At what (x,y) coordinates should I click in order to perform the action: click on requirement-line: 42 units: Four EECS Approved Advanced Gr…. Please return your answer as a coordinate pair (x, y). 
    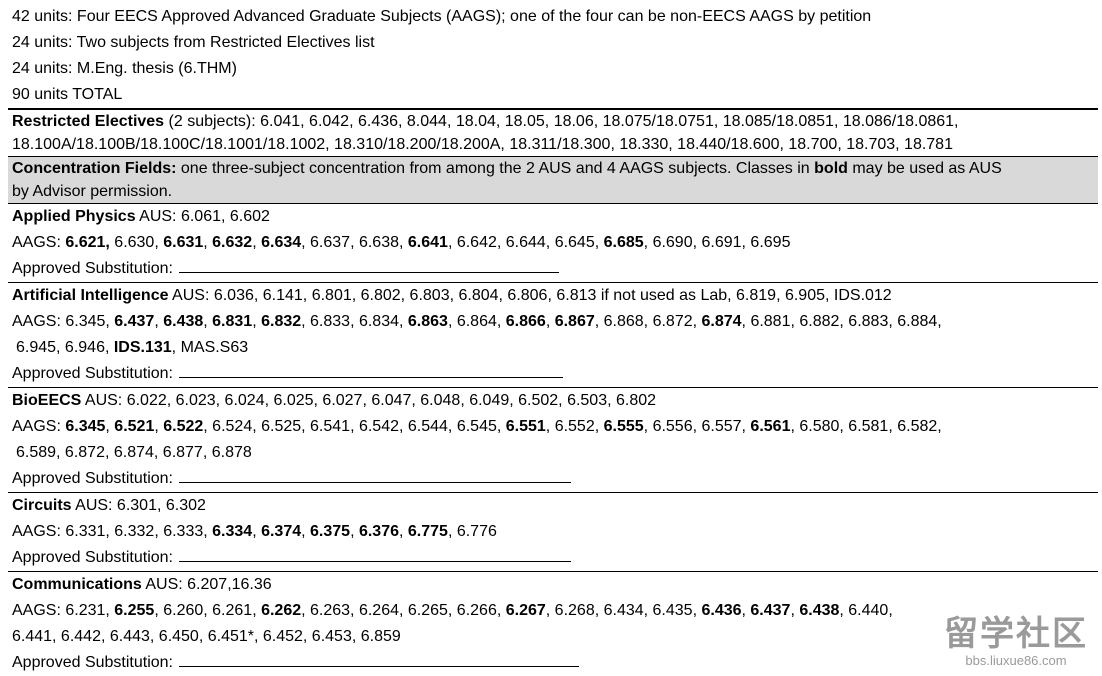
    Looking at the image, I should click on (442, 16).